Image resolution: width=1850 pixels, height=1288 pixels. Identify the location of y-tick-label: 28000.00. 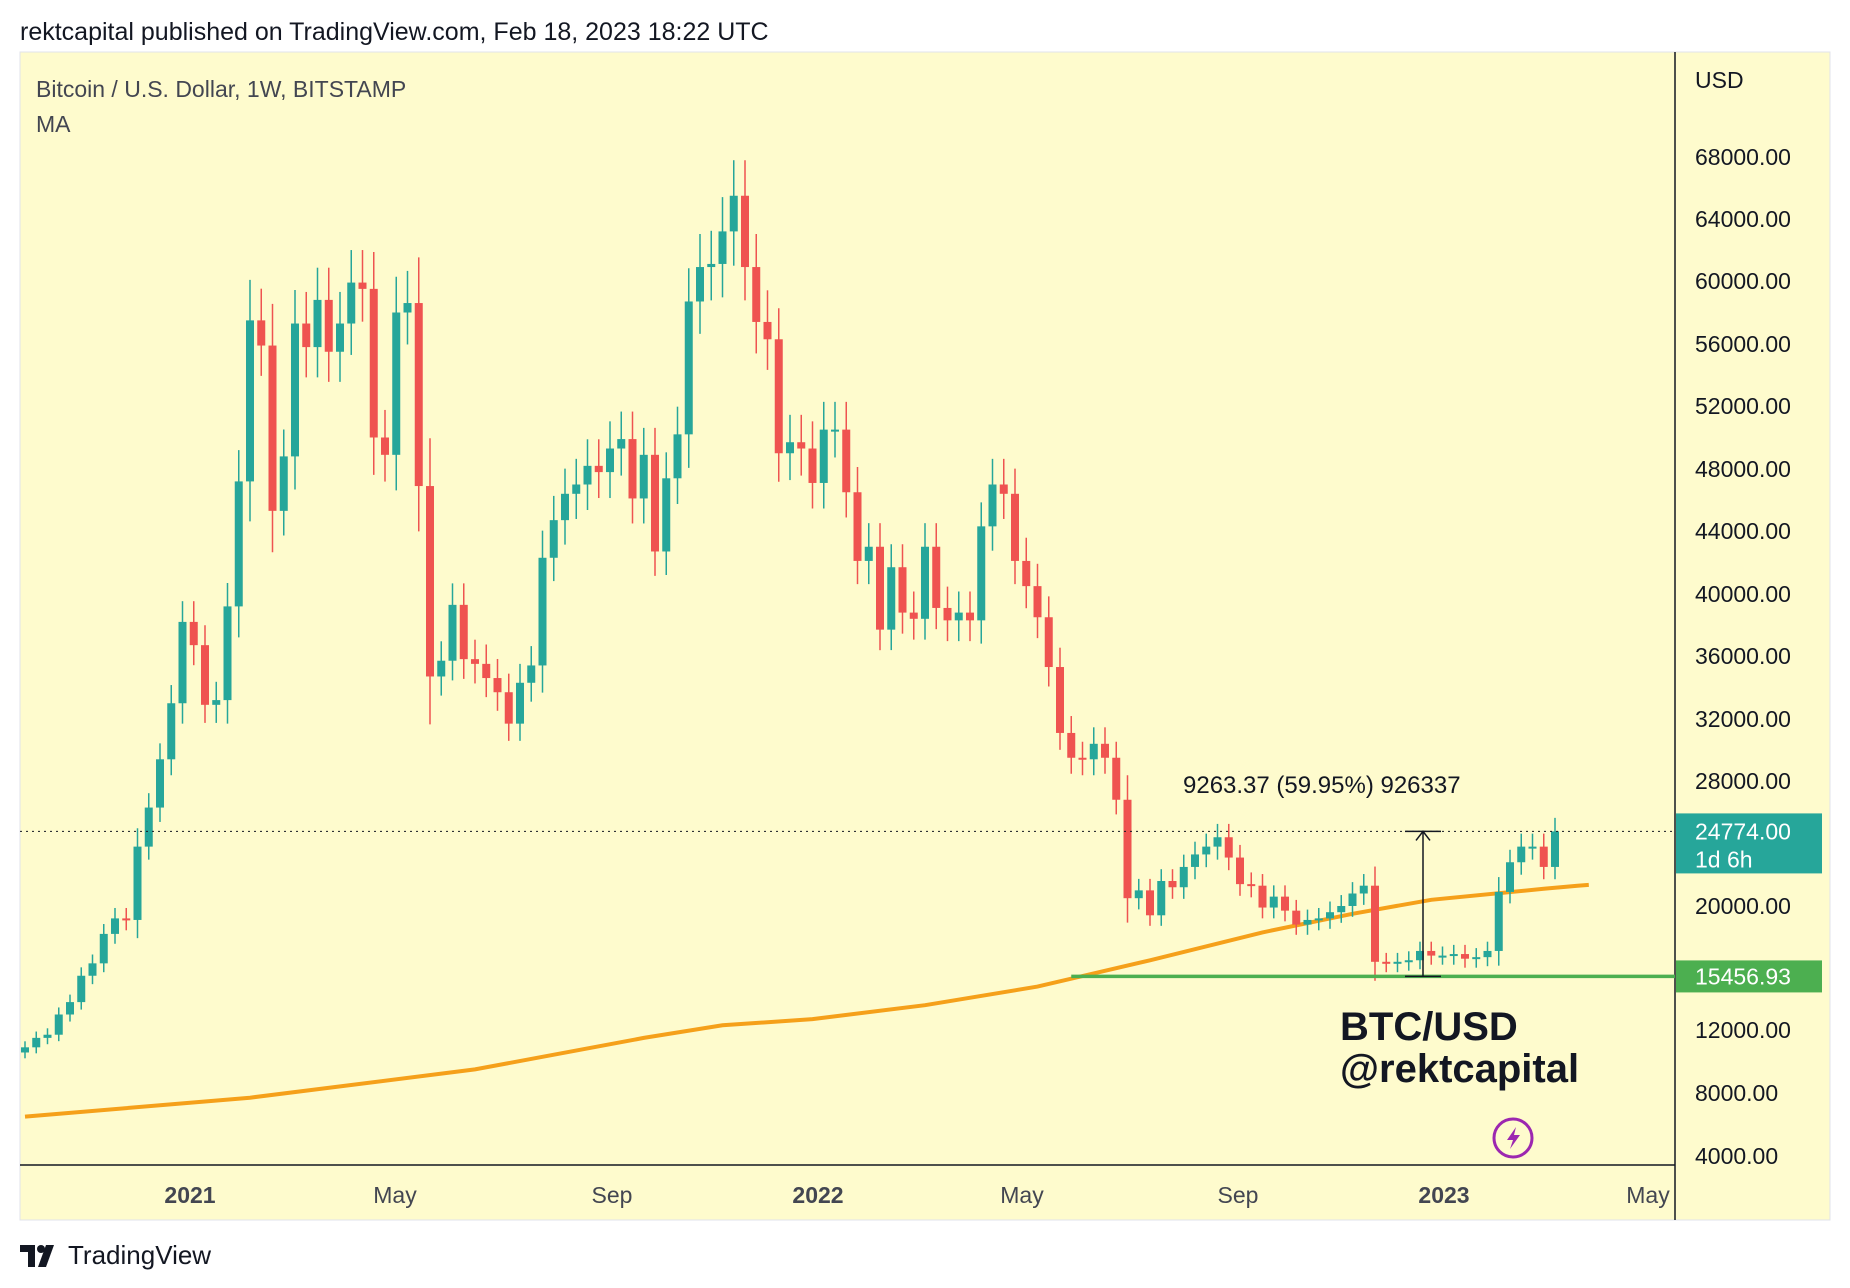
(1743, 781).